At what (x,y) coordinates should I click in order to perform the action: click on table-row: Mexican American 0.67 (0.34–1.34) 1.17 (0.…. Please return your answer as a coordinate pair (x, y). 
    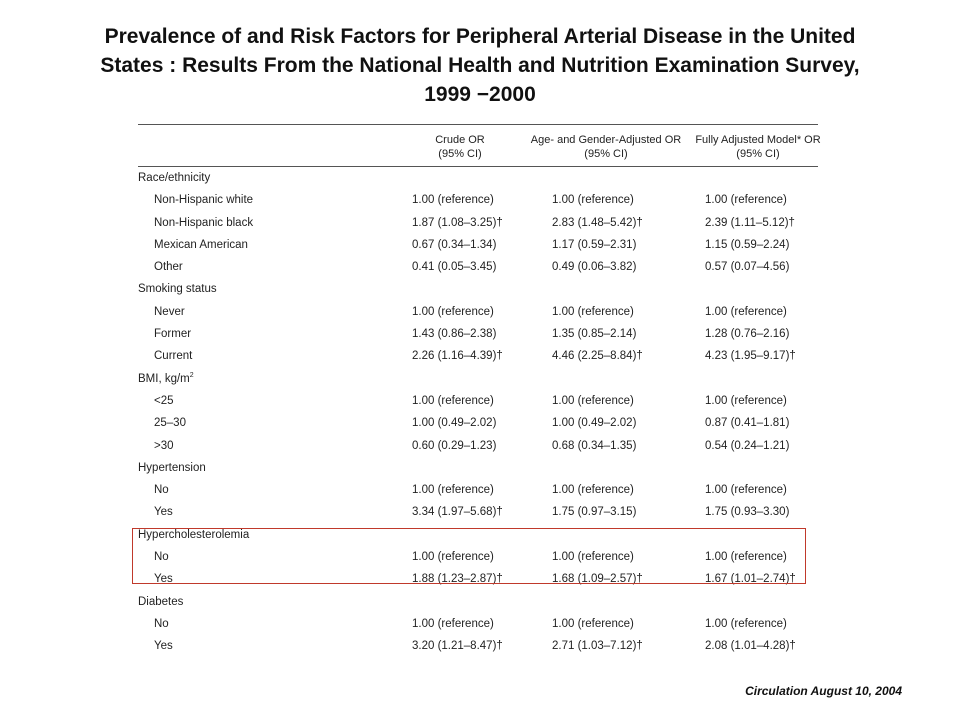
    Looking at the image, I should click on (478, 245).